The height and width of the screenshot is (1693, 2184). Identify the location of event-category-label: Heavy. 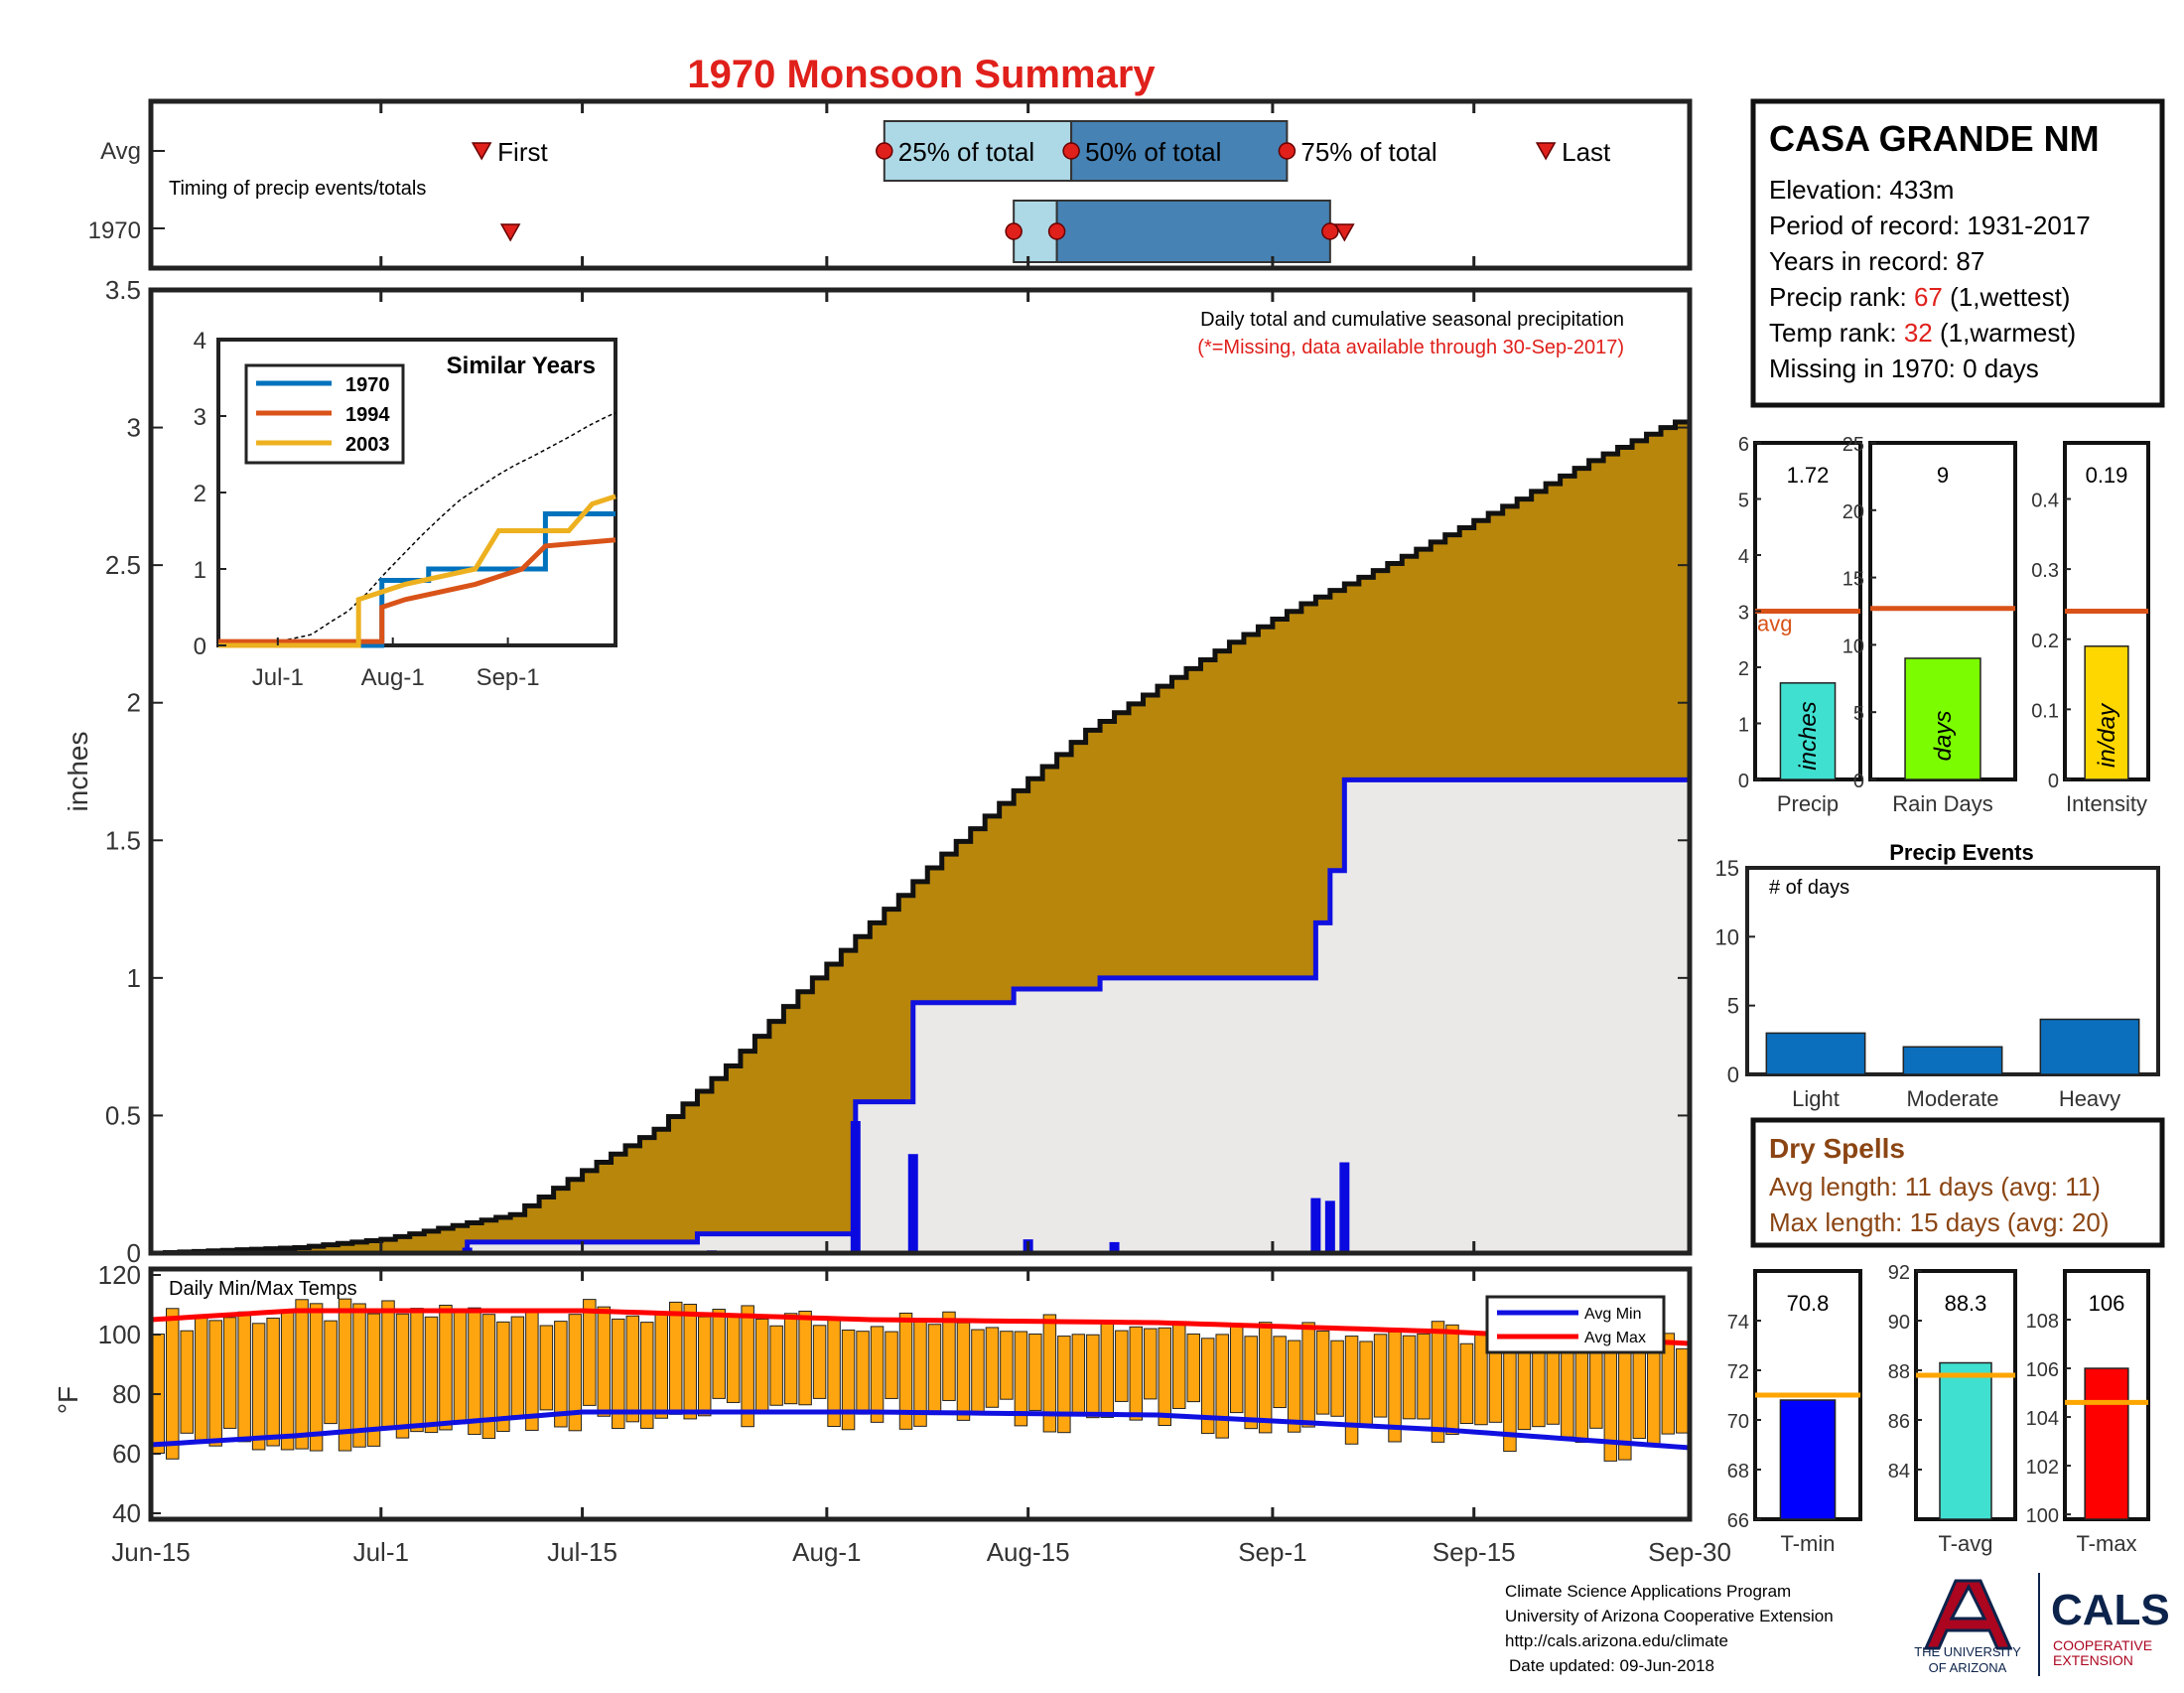
(2089, 1098).